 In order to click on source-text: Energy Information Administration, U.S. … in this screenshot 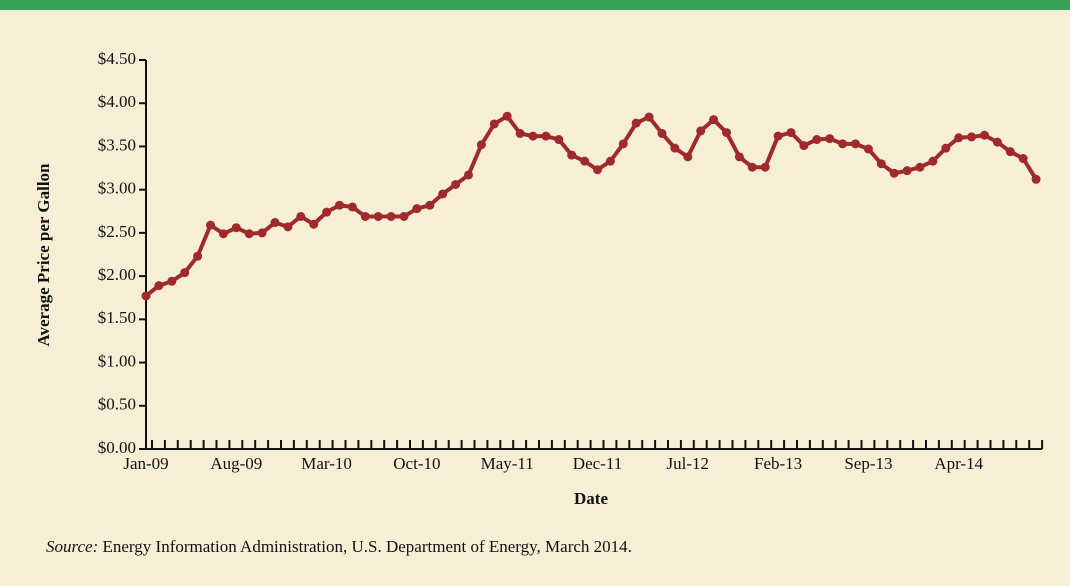, I will do `click(367, 546)`.